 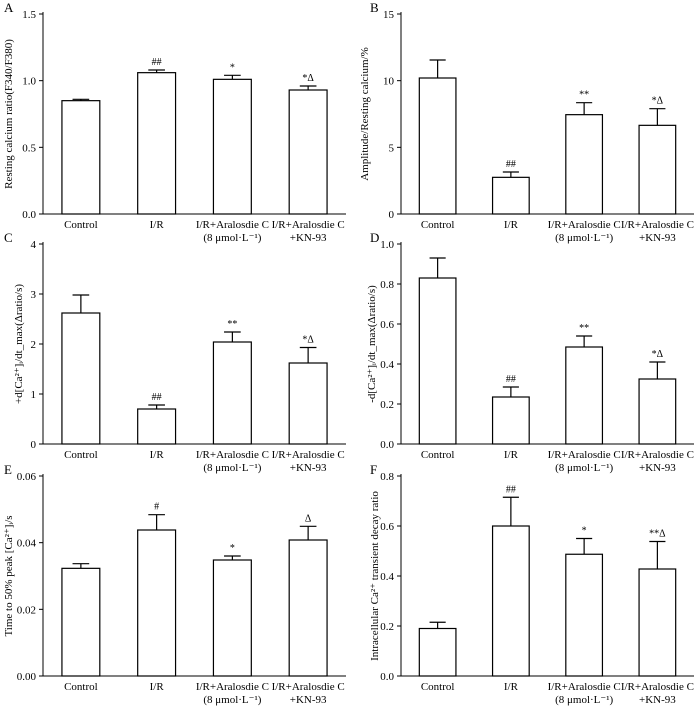 What do you see at coordinates (27, 544) in the screenshot?
I see `y-tick-label: 0.04` at bounding box center [27, 544].